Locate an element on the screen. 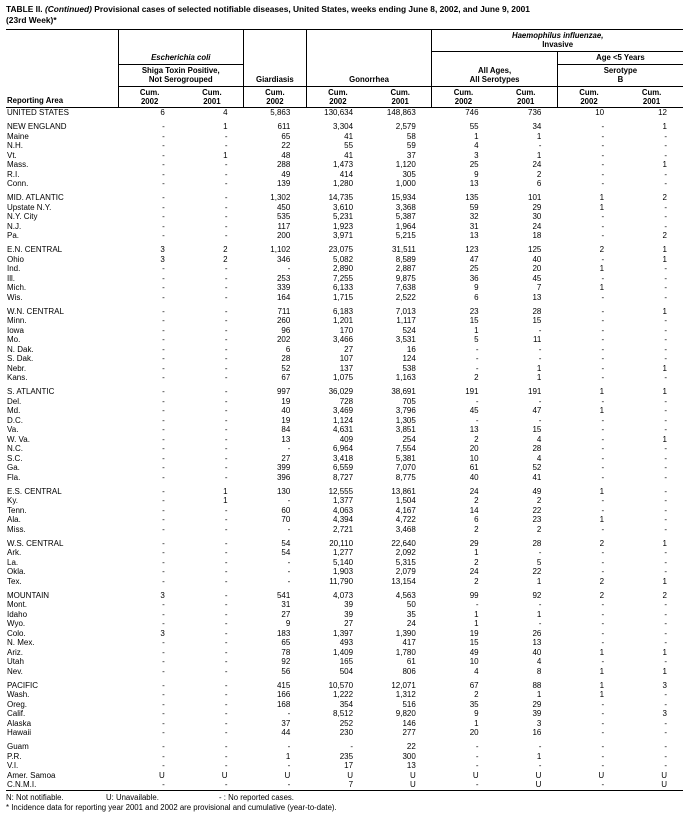  table-row: Mont. - - 31 39 50 - - - - is located at coordinates (344, 605).